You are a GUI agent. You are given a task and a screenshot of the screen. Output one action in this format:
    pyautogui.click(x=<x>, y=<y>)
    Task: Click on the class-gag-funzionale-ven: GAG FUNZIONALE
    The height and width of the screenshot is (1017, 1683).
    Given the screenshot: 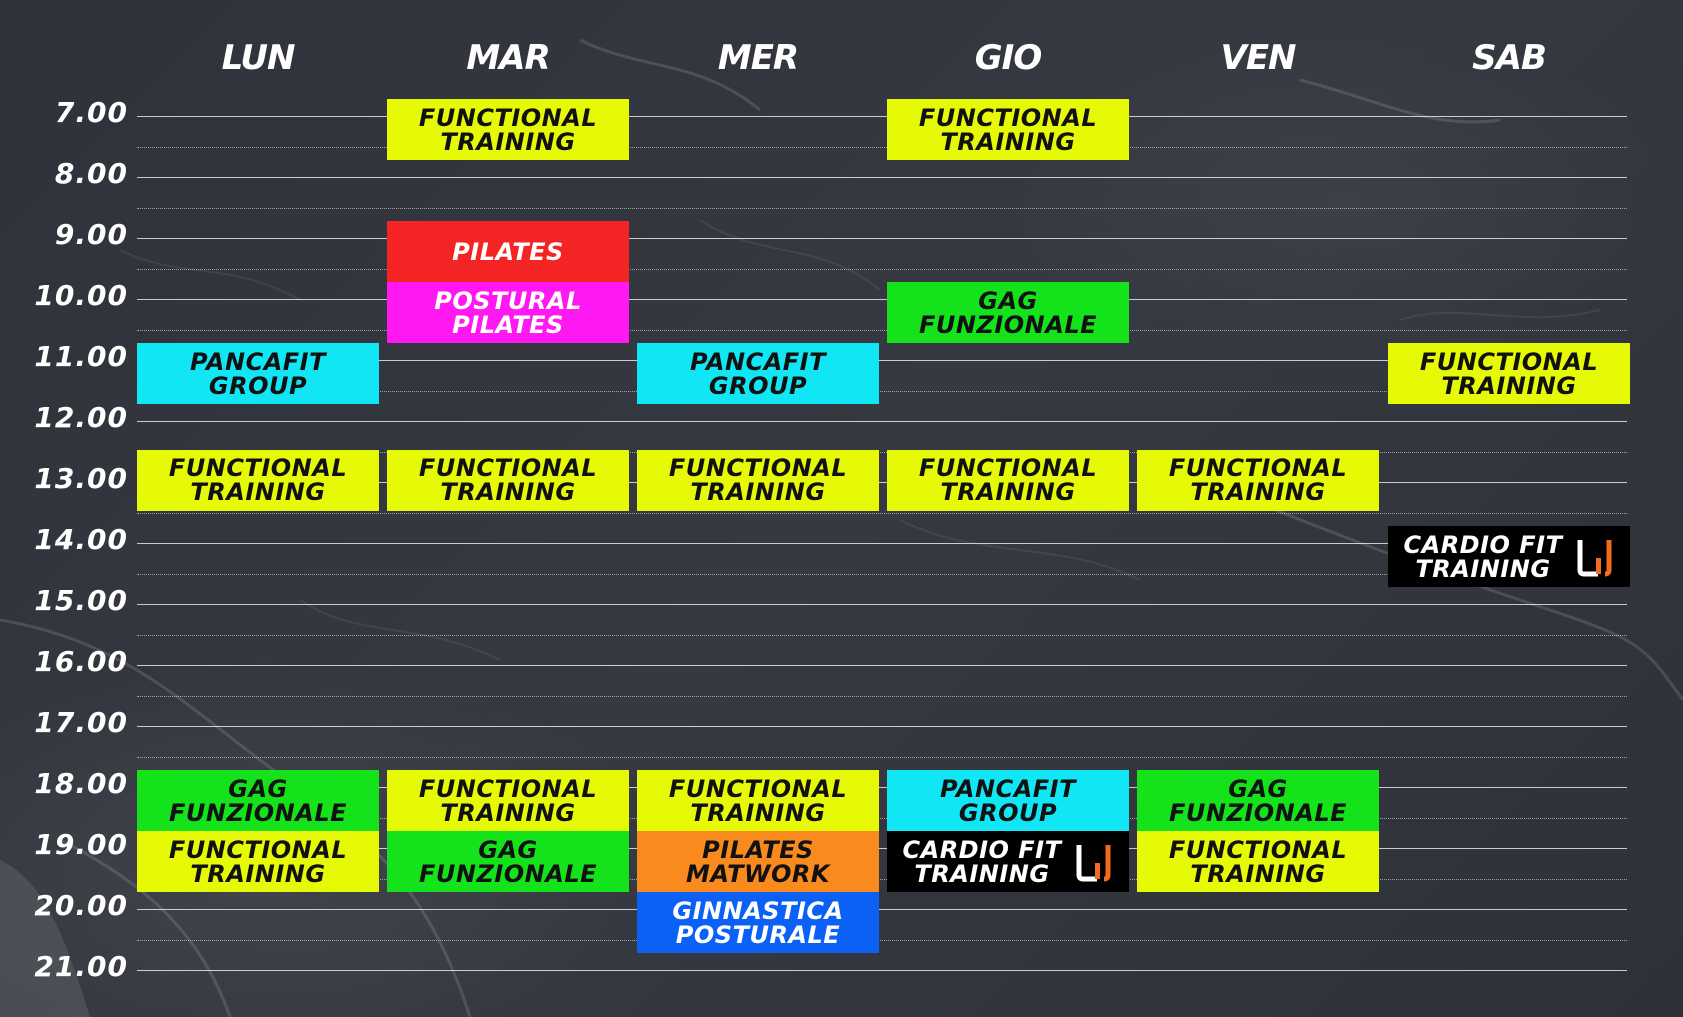 What is the action you would take?
    pyautogui.click(x=1258, y=800)
    